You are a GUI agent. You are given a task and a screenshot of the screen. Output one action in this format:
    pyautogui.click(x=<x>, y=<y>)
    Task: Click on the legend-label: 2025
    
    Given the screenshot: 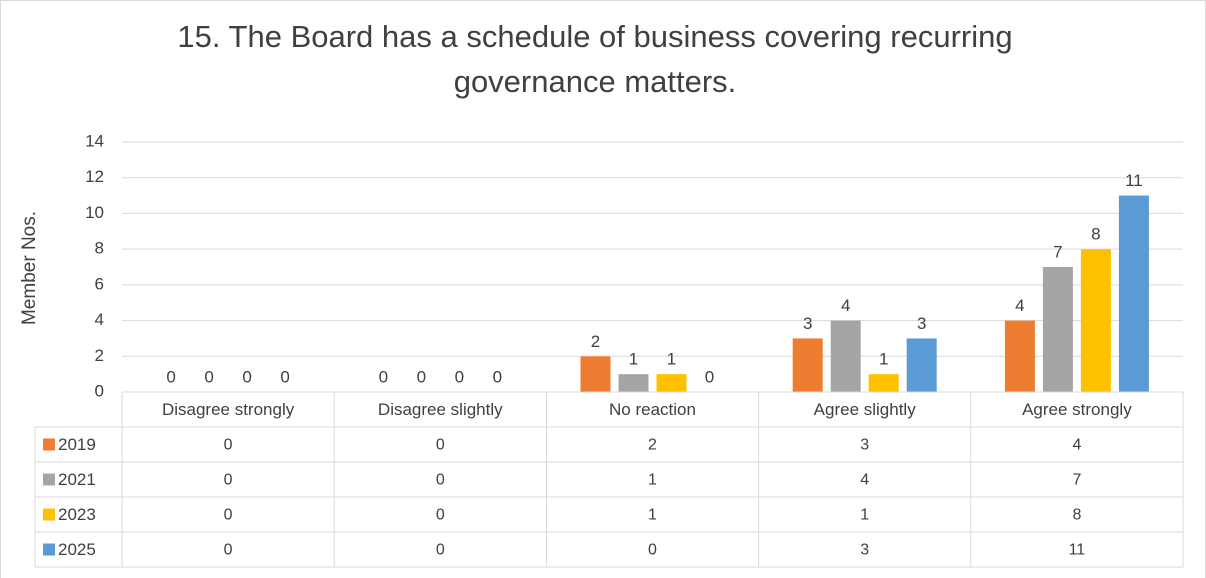 What is the action you would take?
    pyautogui.click(x=77, y=549)
    